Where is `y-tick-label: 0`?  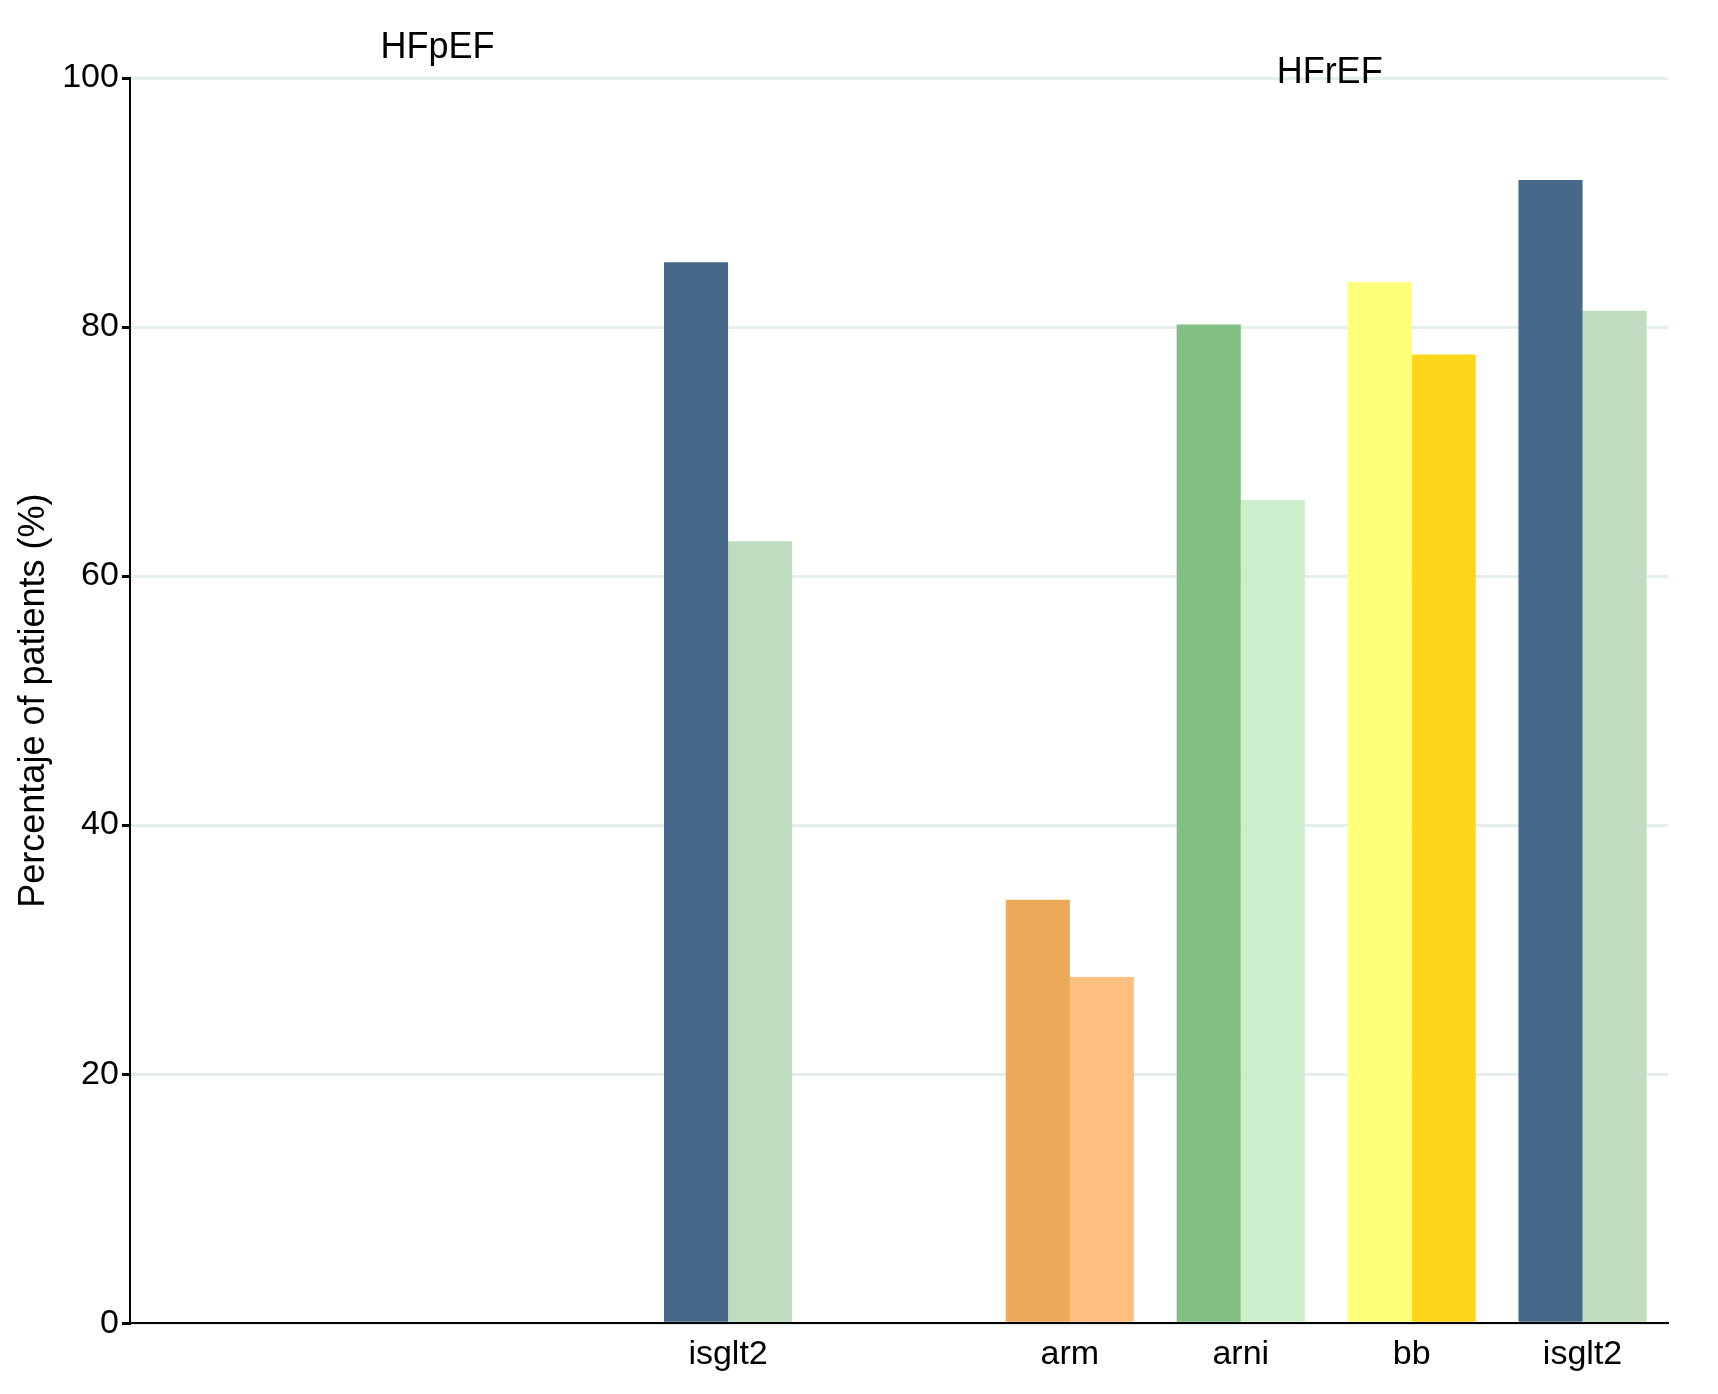
y-tick-label: 0 is located at coordinates (109, 1320).